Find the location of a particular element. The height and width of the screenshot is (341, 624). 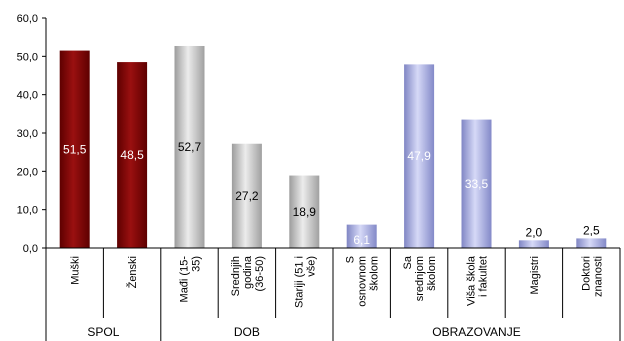

category-label: Stariji (51 ivše) is located at coordinates (305, 282).